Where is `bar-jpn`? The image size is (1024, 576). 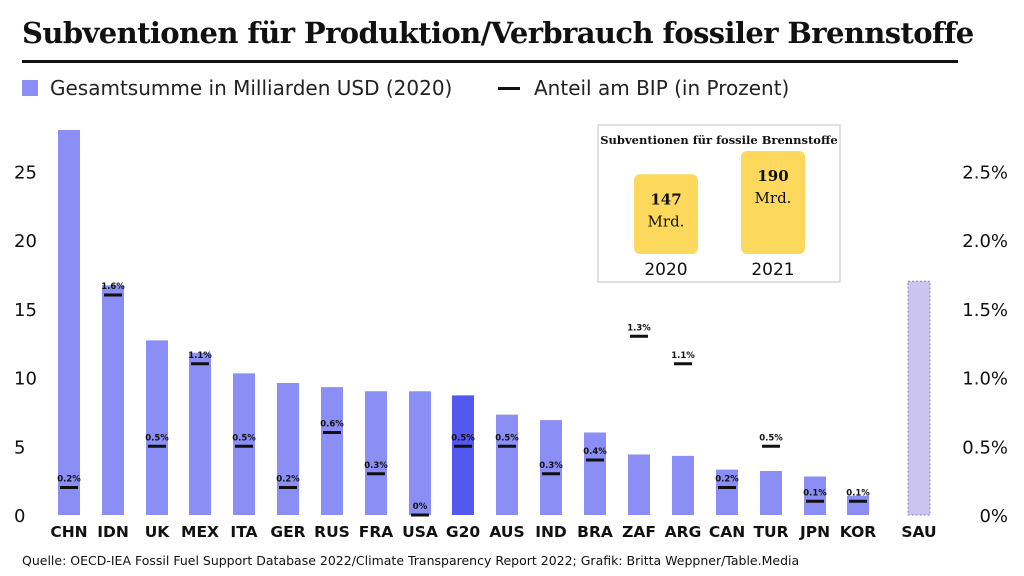
bar-jpn is located at coordinates (815, 495).